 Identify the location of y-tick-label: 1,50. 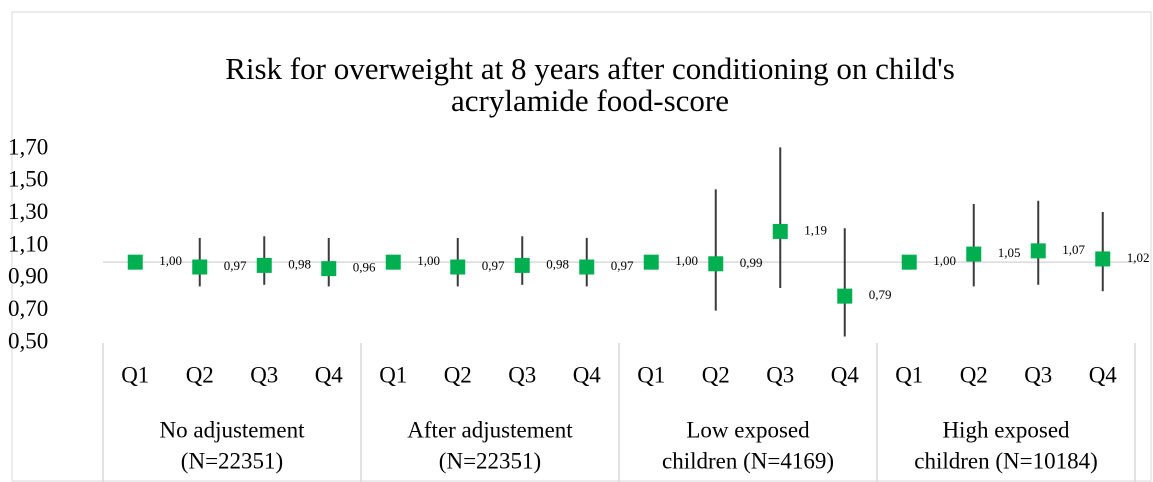
(28, 179).